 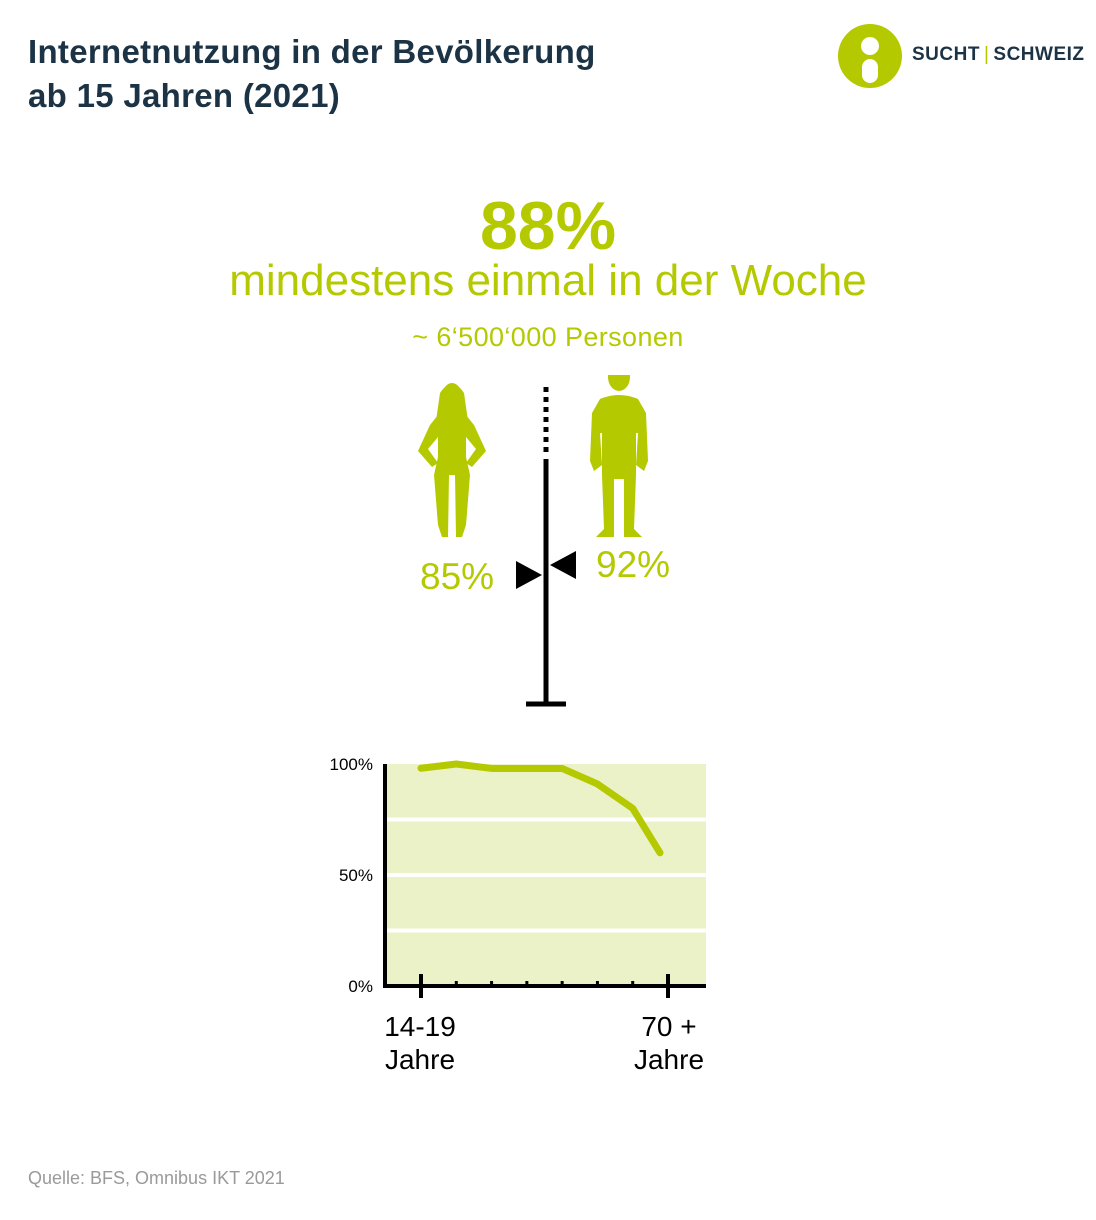 What do you see at coordinates (540, 808) in the screenshot?
I see `series-line` at bounding box center [540, 808].